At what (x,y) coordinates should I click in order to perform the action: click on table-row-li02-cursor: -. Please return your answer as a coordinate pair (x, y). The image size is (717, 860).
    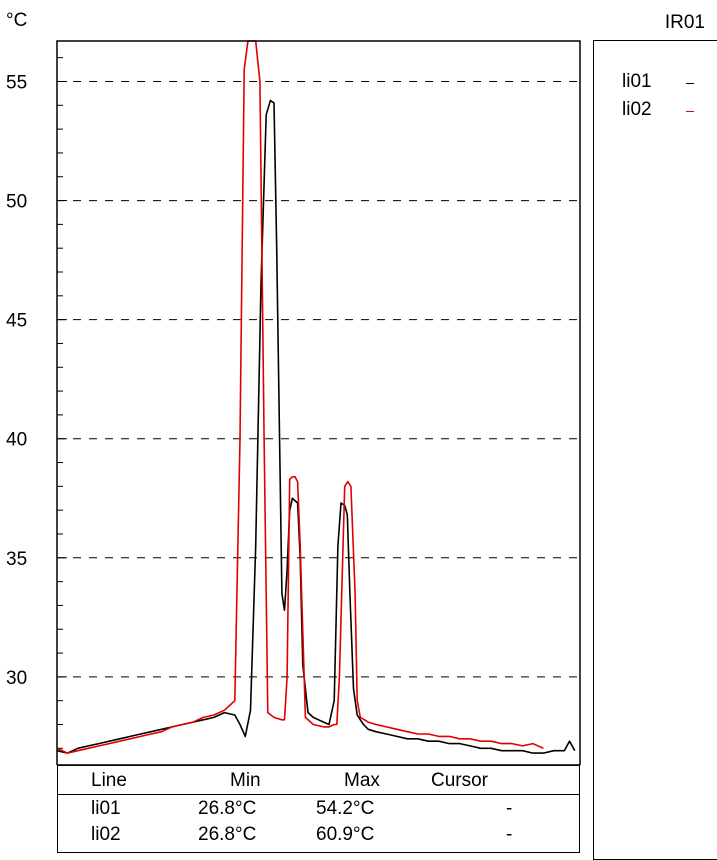
    Looking at the image, I should click on (509, 834).